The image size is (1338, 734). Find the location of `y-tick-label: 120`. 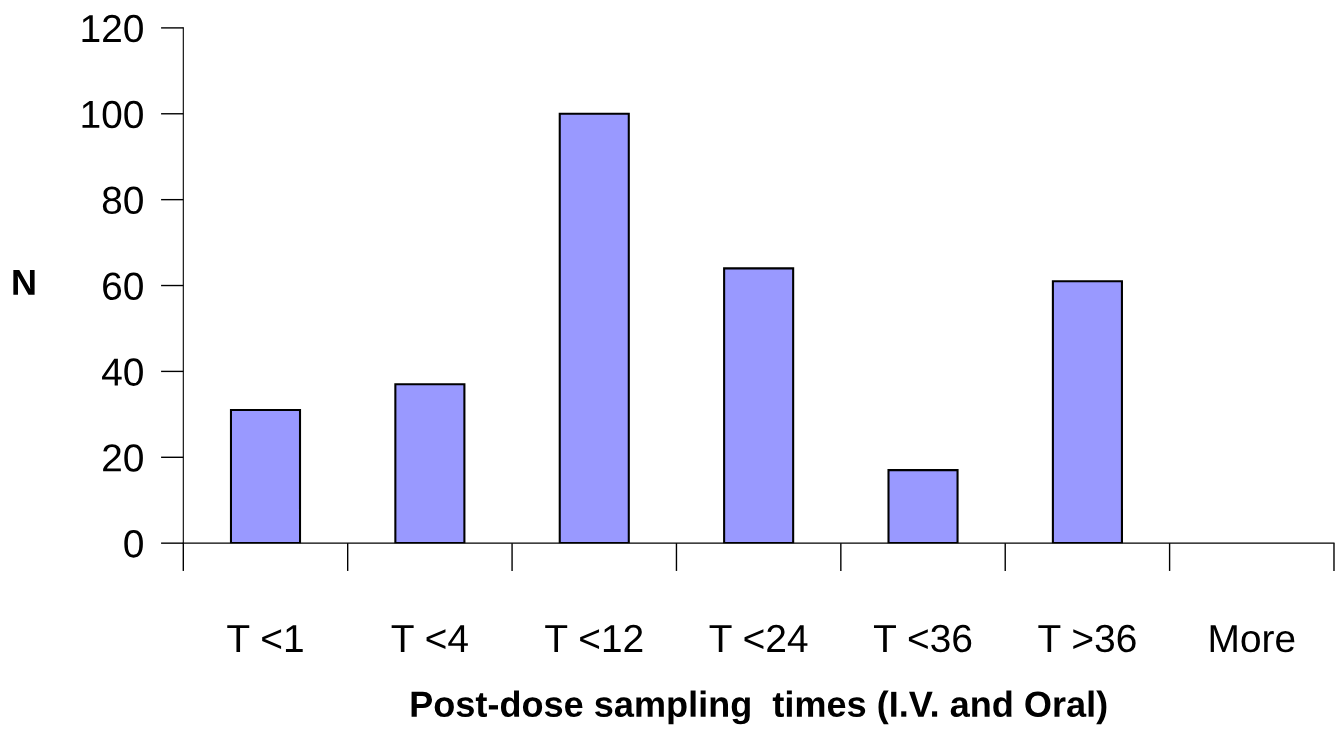

y-tick-label: 120 is located at coordinates (112, 28).